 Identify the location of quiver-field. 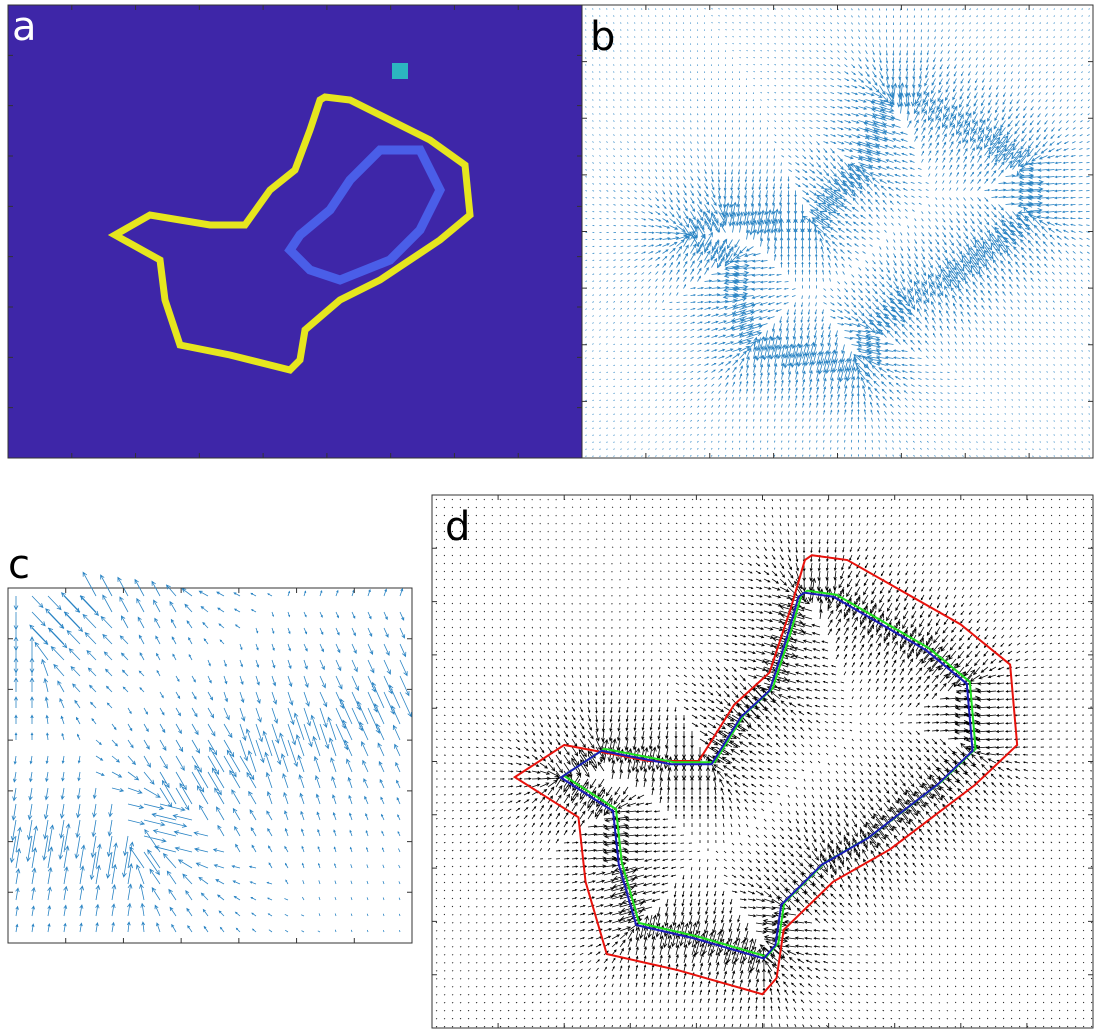
(210, 752).